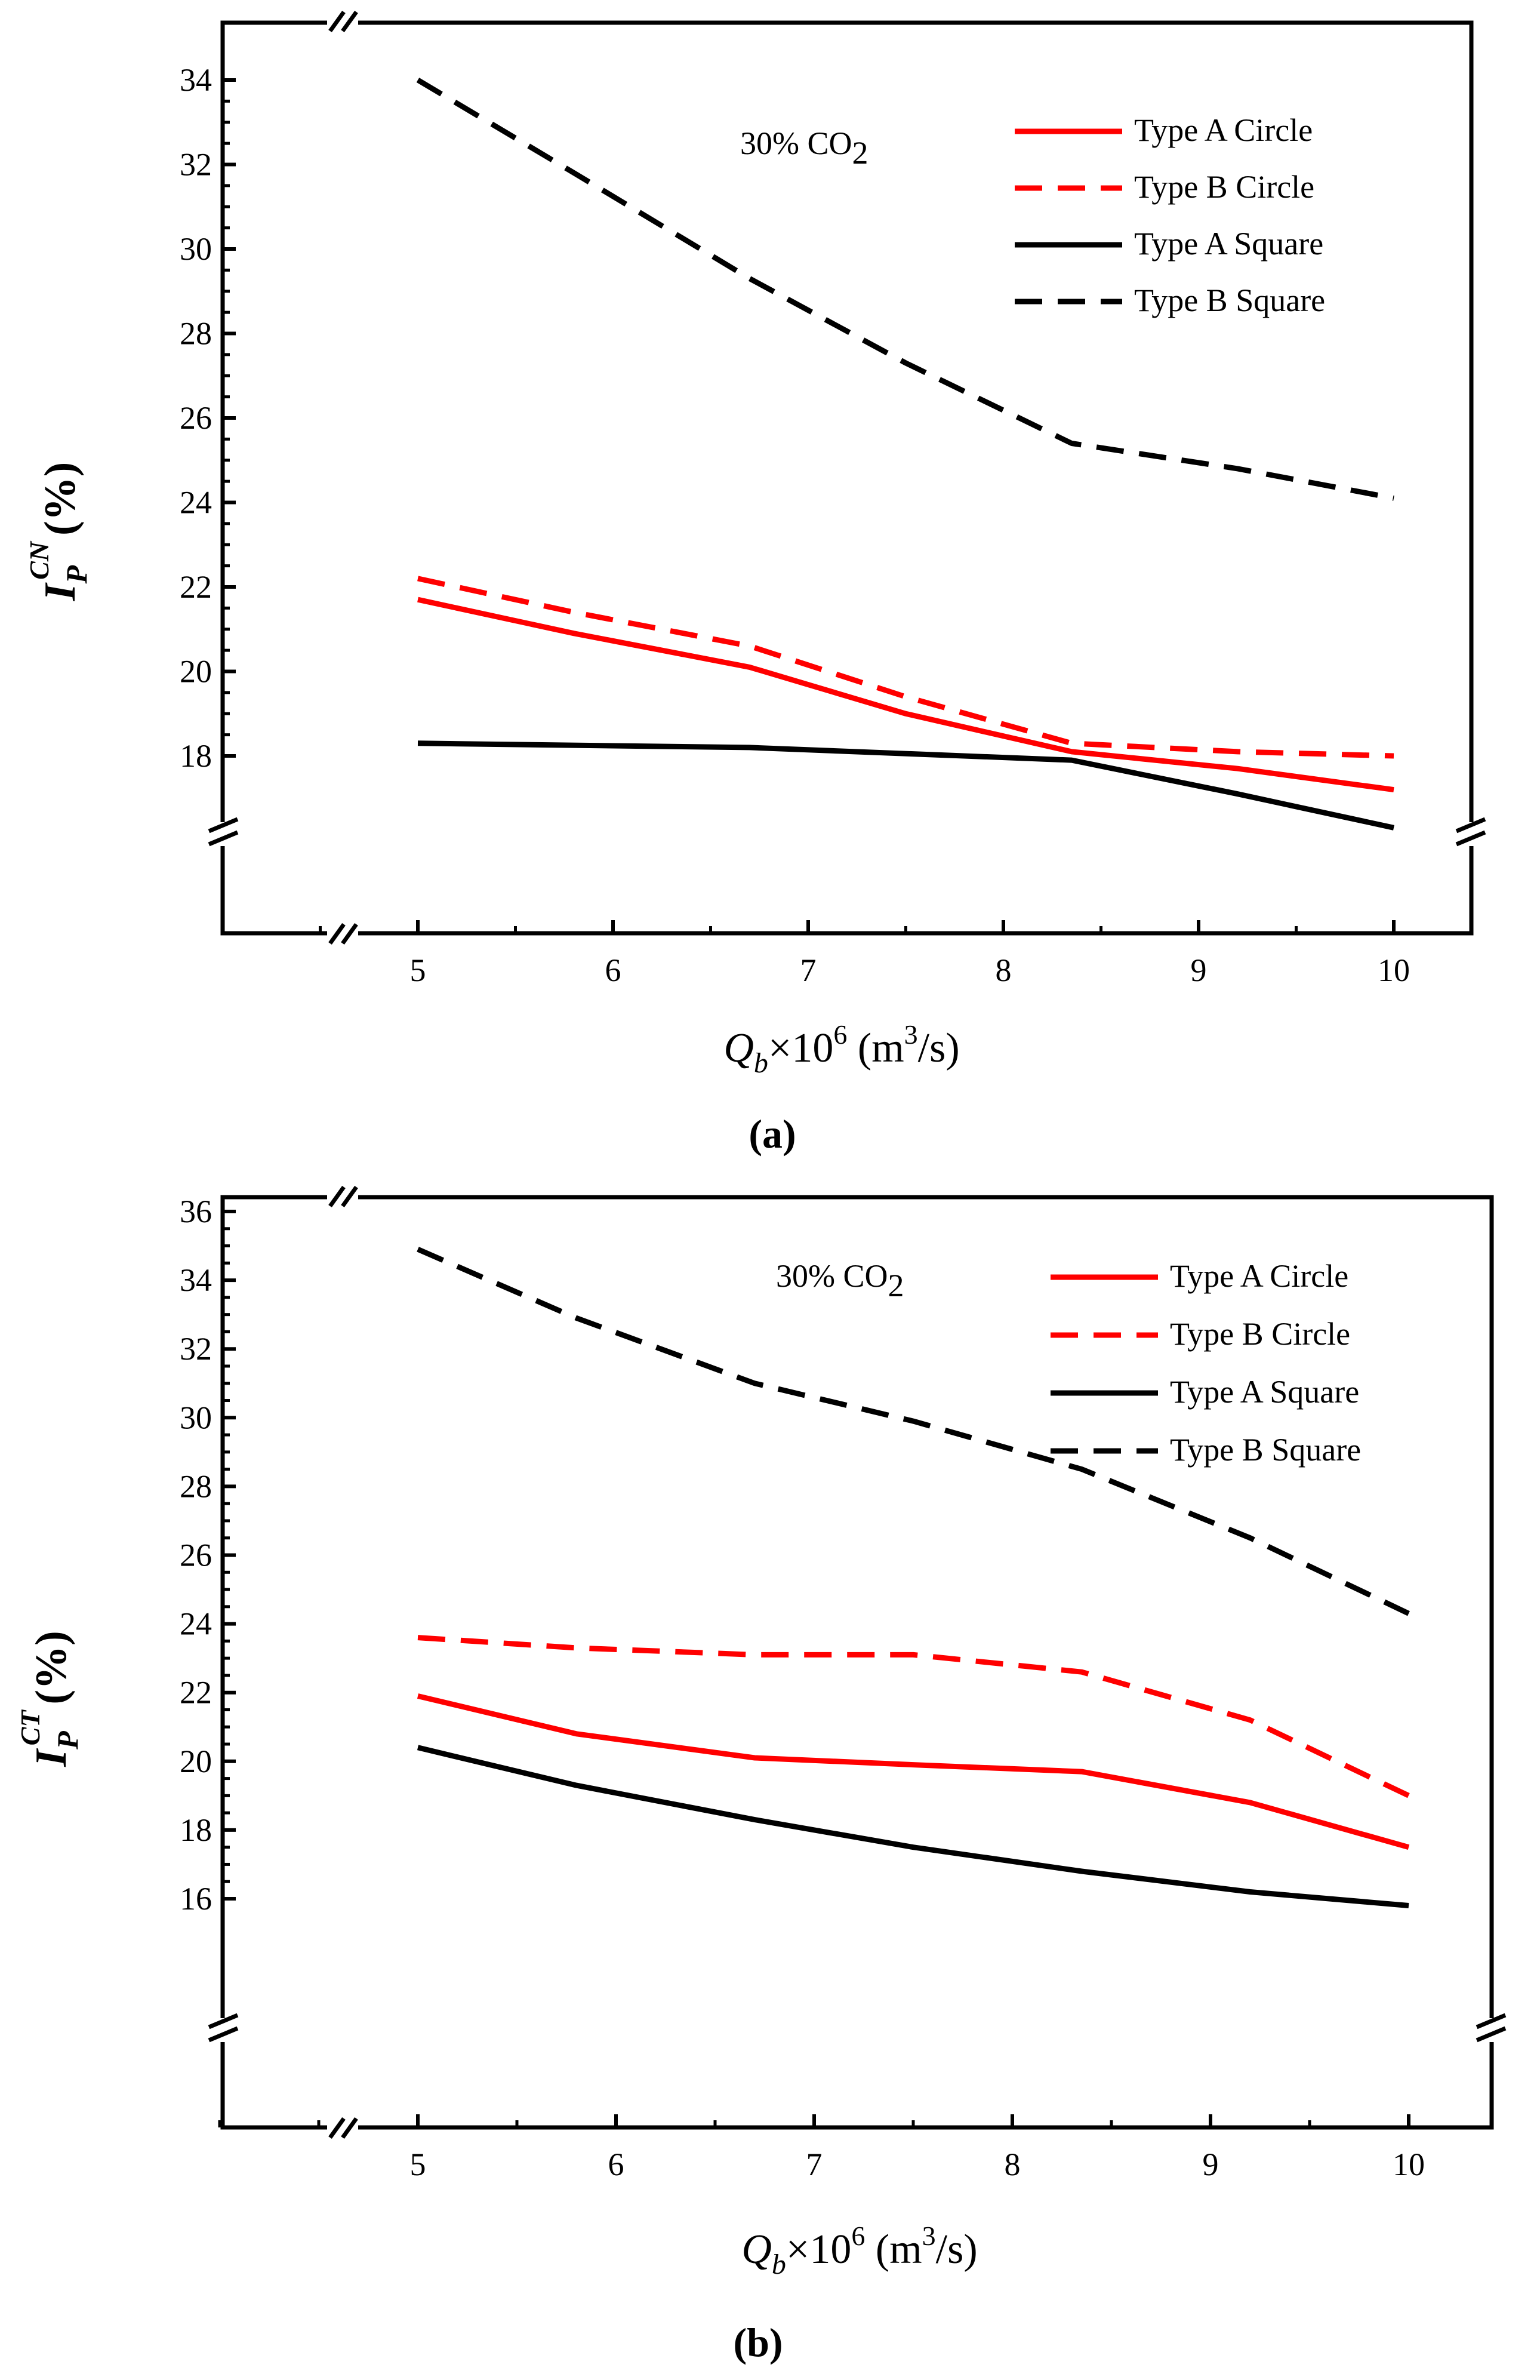 This screenshot has width=1540, height=2380. Describe the element at coordinates (772, 1134) in the screenshot. I see `panel-label-a: (a)` at that location.